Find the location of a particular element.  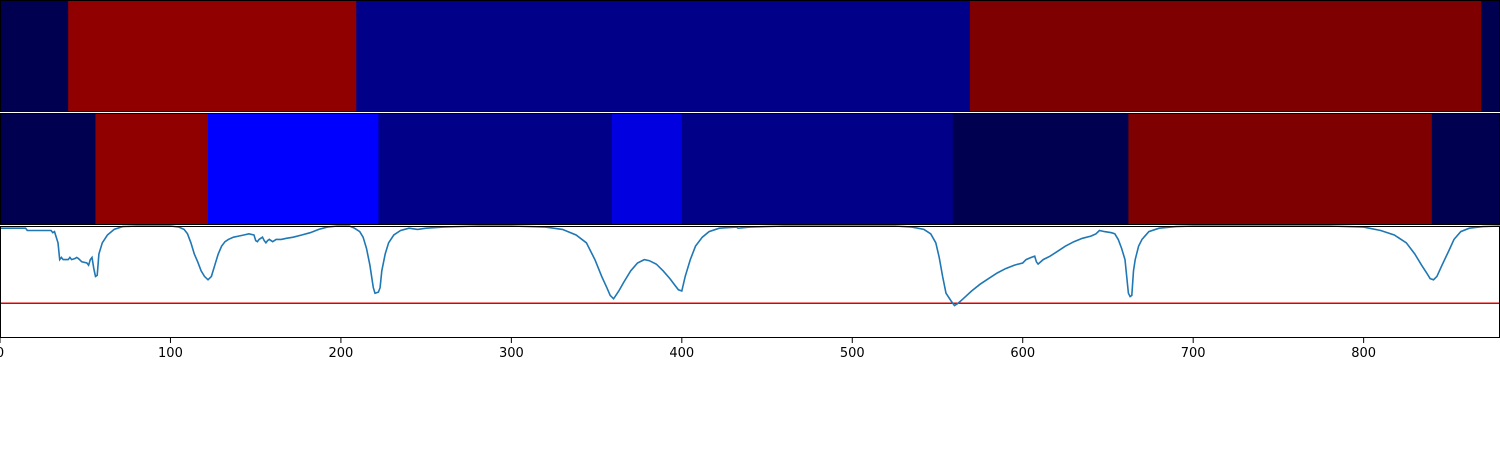

x-axis: 0 100 200 300 400 500 600 700 800 is located at coordinates (688, 349).